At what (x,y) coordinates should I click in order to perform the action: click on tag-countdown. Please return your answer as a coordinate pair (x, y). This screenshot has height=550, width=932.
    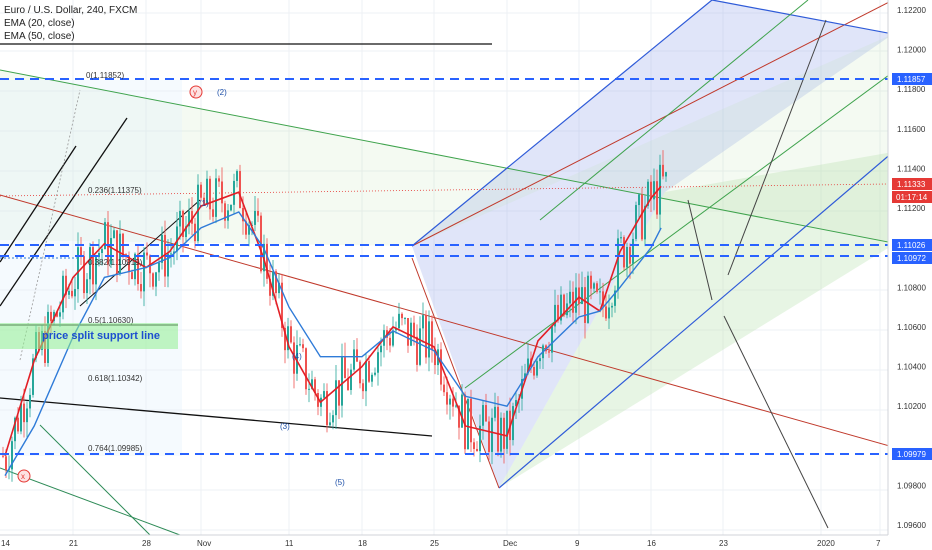
    Looking at the image, I should click on (912, 197).